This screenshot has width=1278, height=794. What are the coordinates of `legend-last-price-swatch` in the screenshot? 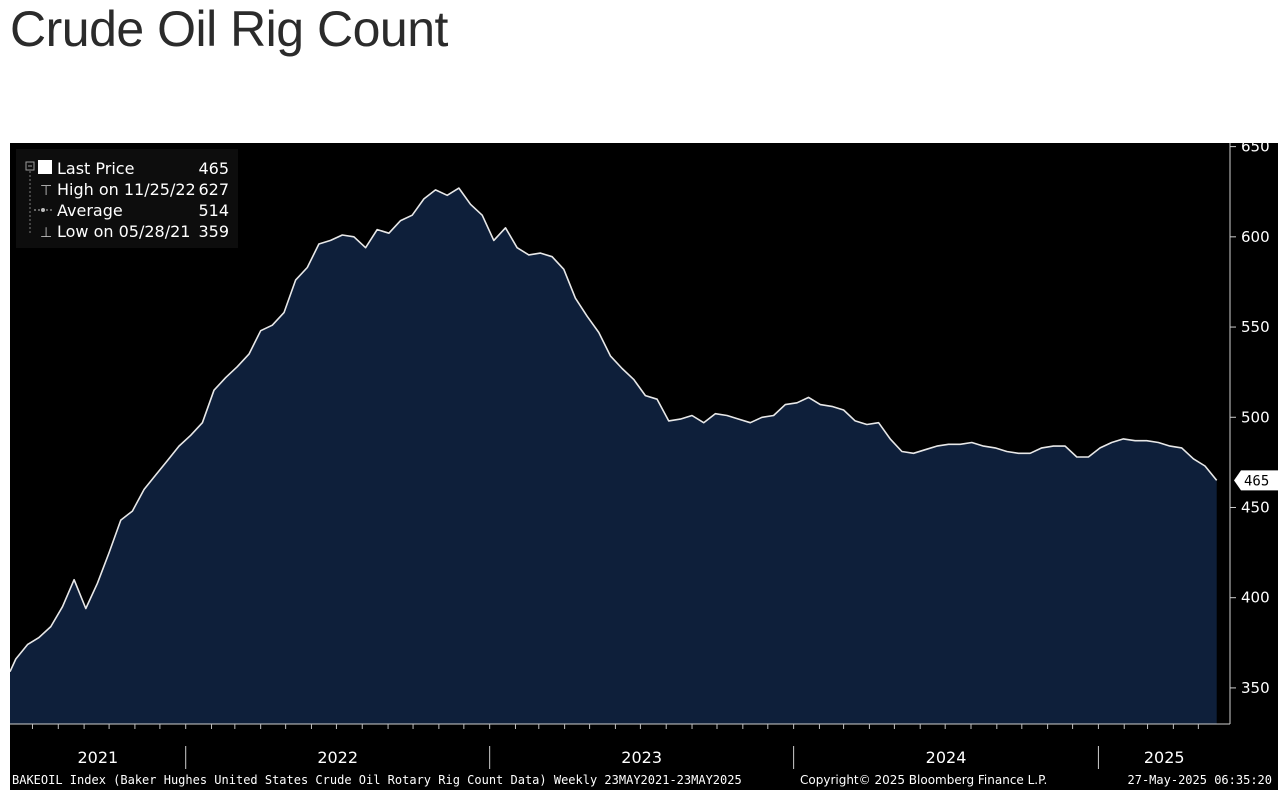 It's located at (45, 167).